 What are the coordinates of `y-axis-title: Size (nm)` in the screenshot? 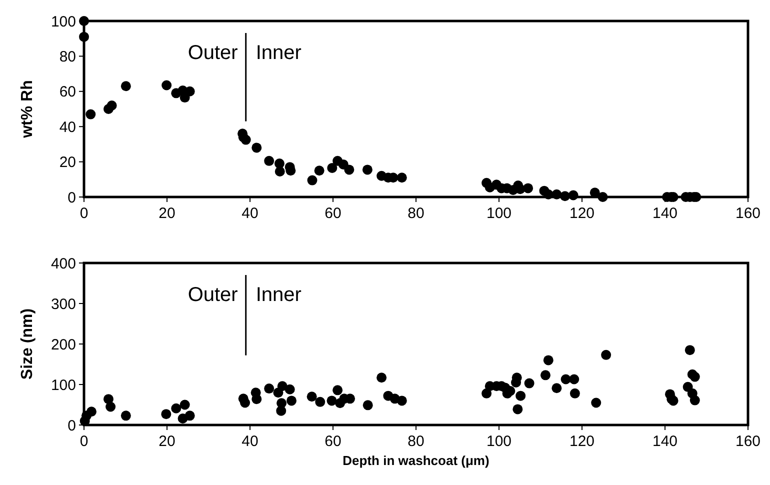 It's located at (27, 344).